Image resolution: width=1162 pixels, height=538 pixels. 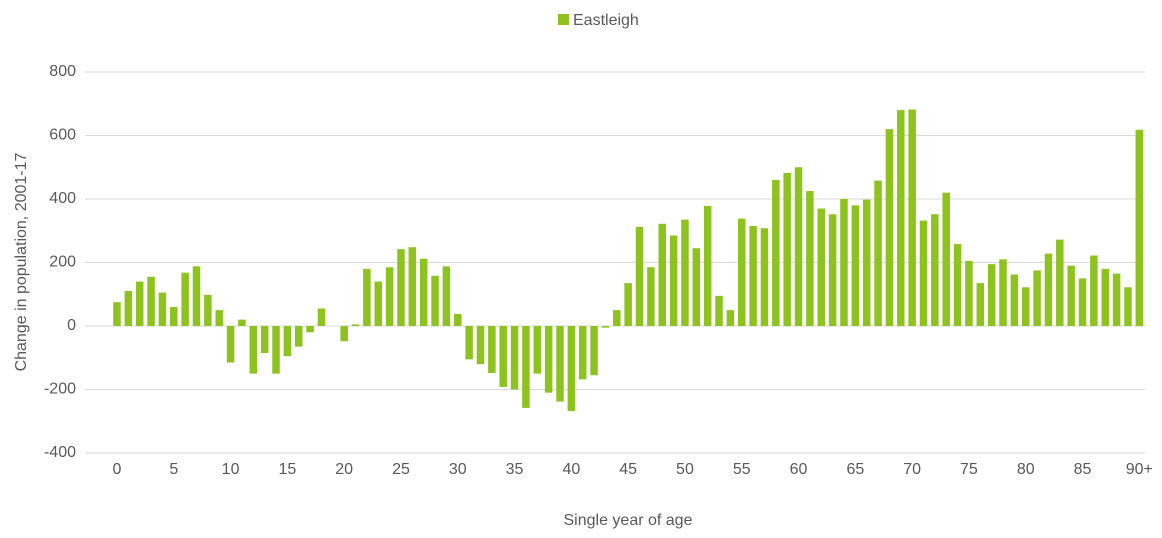 I want to click on x-tick-label: 75, so click(x=969, y=469).